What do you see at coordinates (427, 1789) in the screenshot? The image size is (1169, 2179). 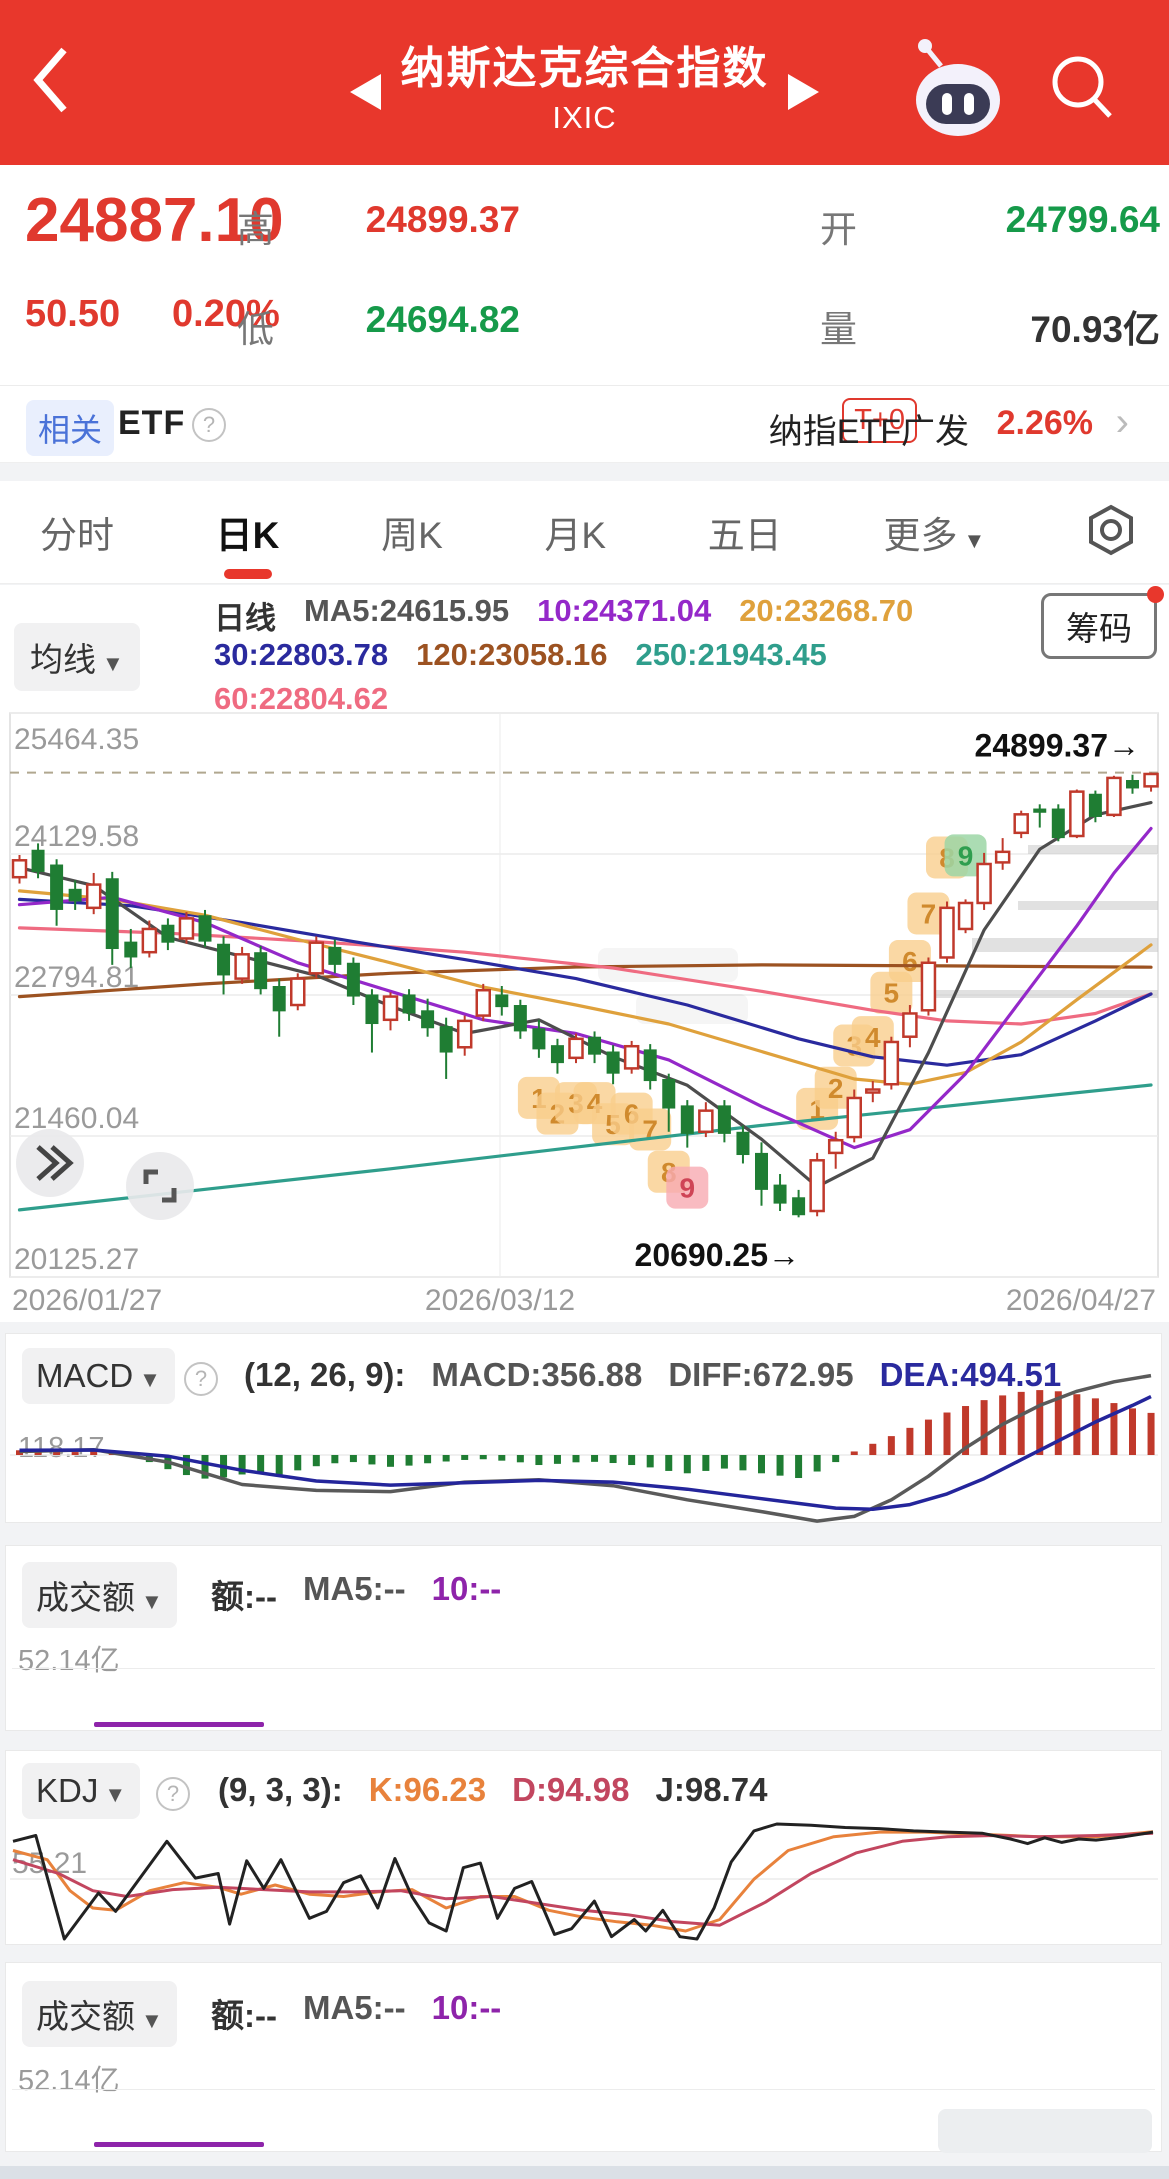 I see `legend-item: K:96.23` at bounding box center [427, 1789].